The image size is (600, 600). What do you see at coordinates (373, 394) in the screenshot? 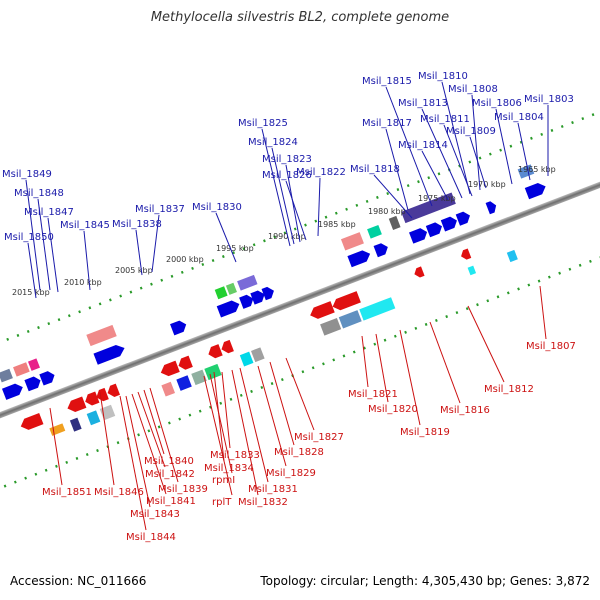
I see `gene-label: Msil_1821` at bounding box center [373, 394].